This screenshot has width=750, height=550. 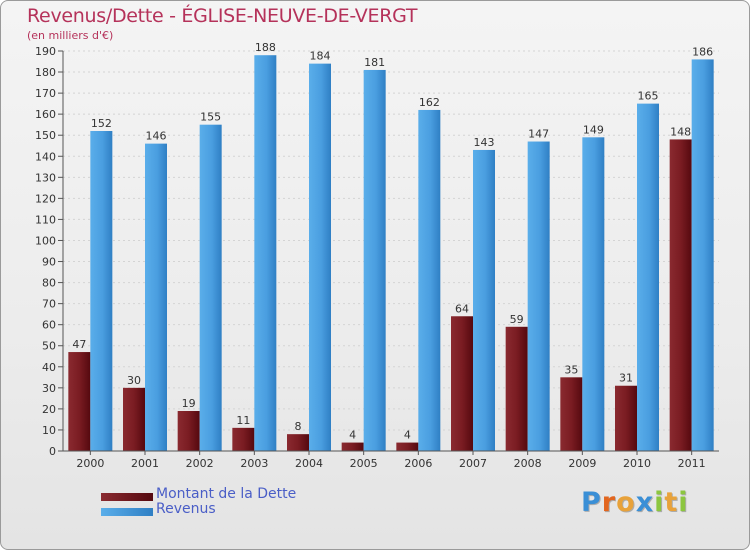 I want to click on bar-revenus-2008, so click(x=538, y=296).